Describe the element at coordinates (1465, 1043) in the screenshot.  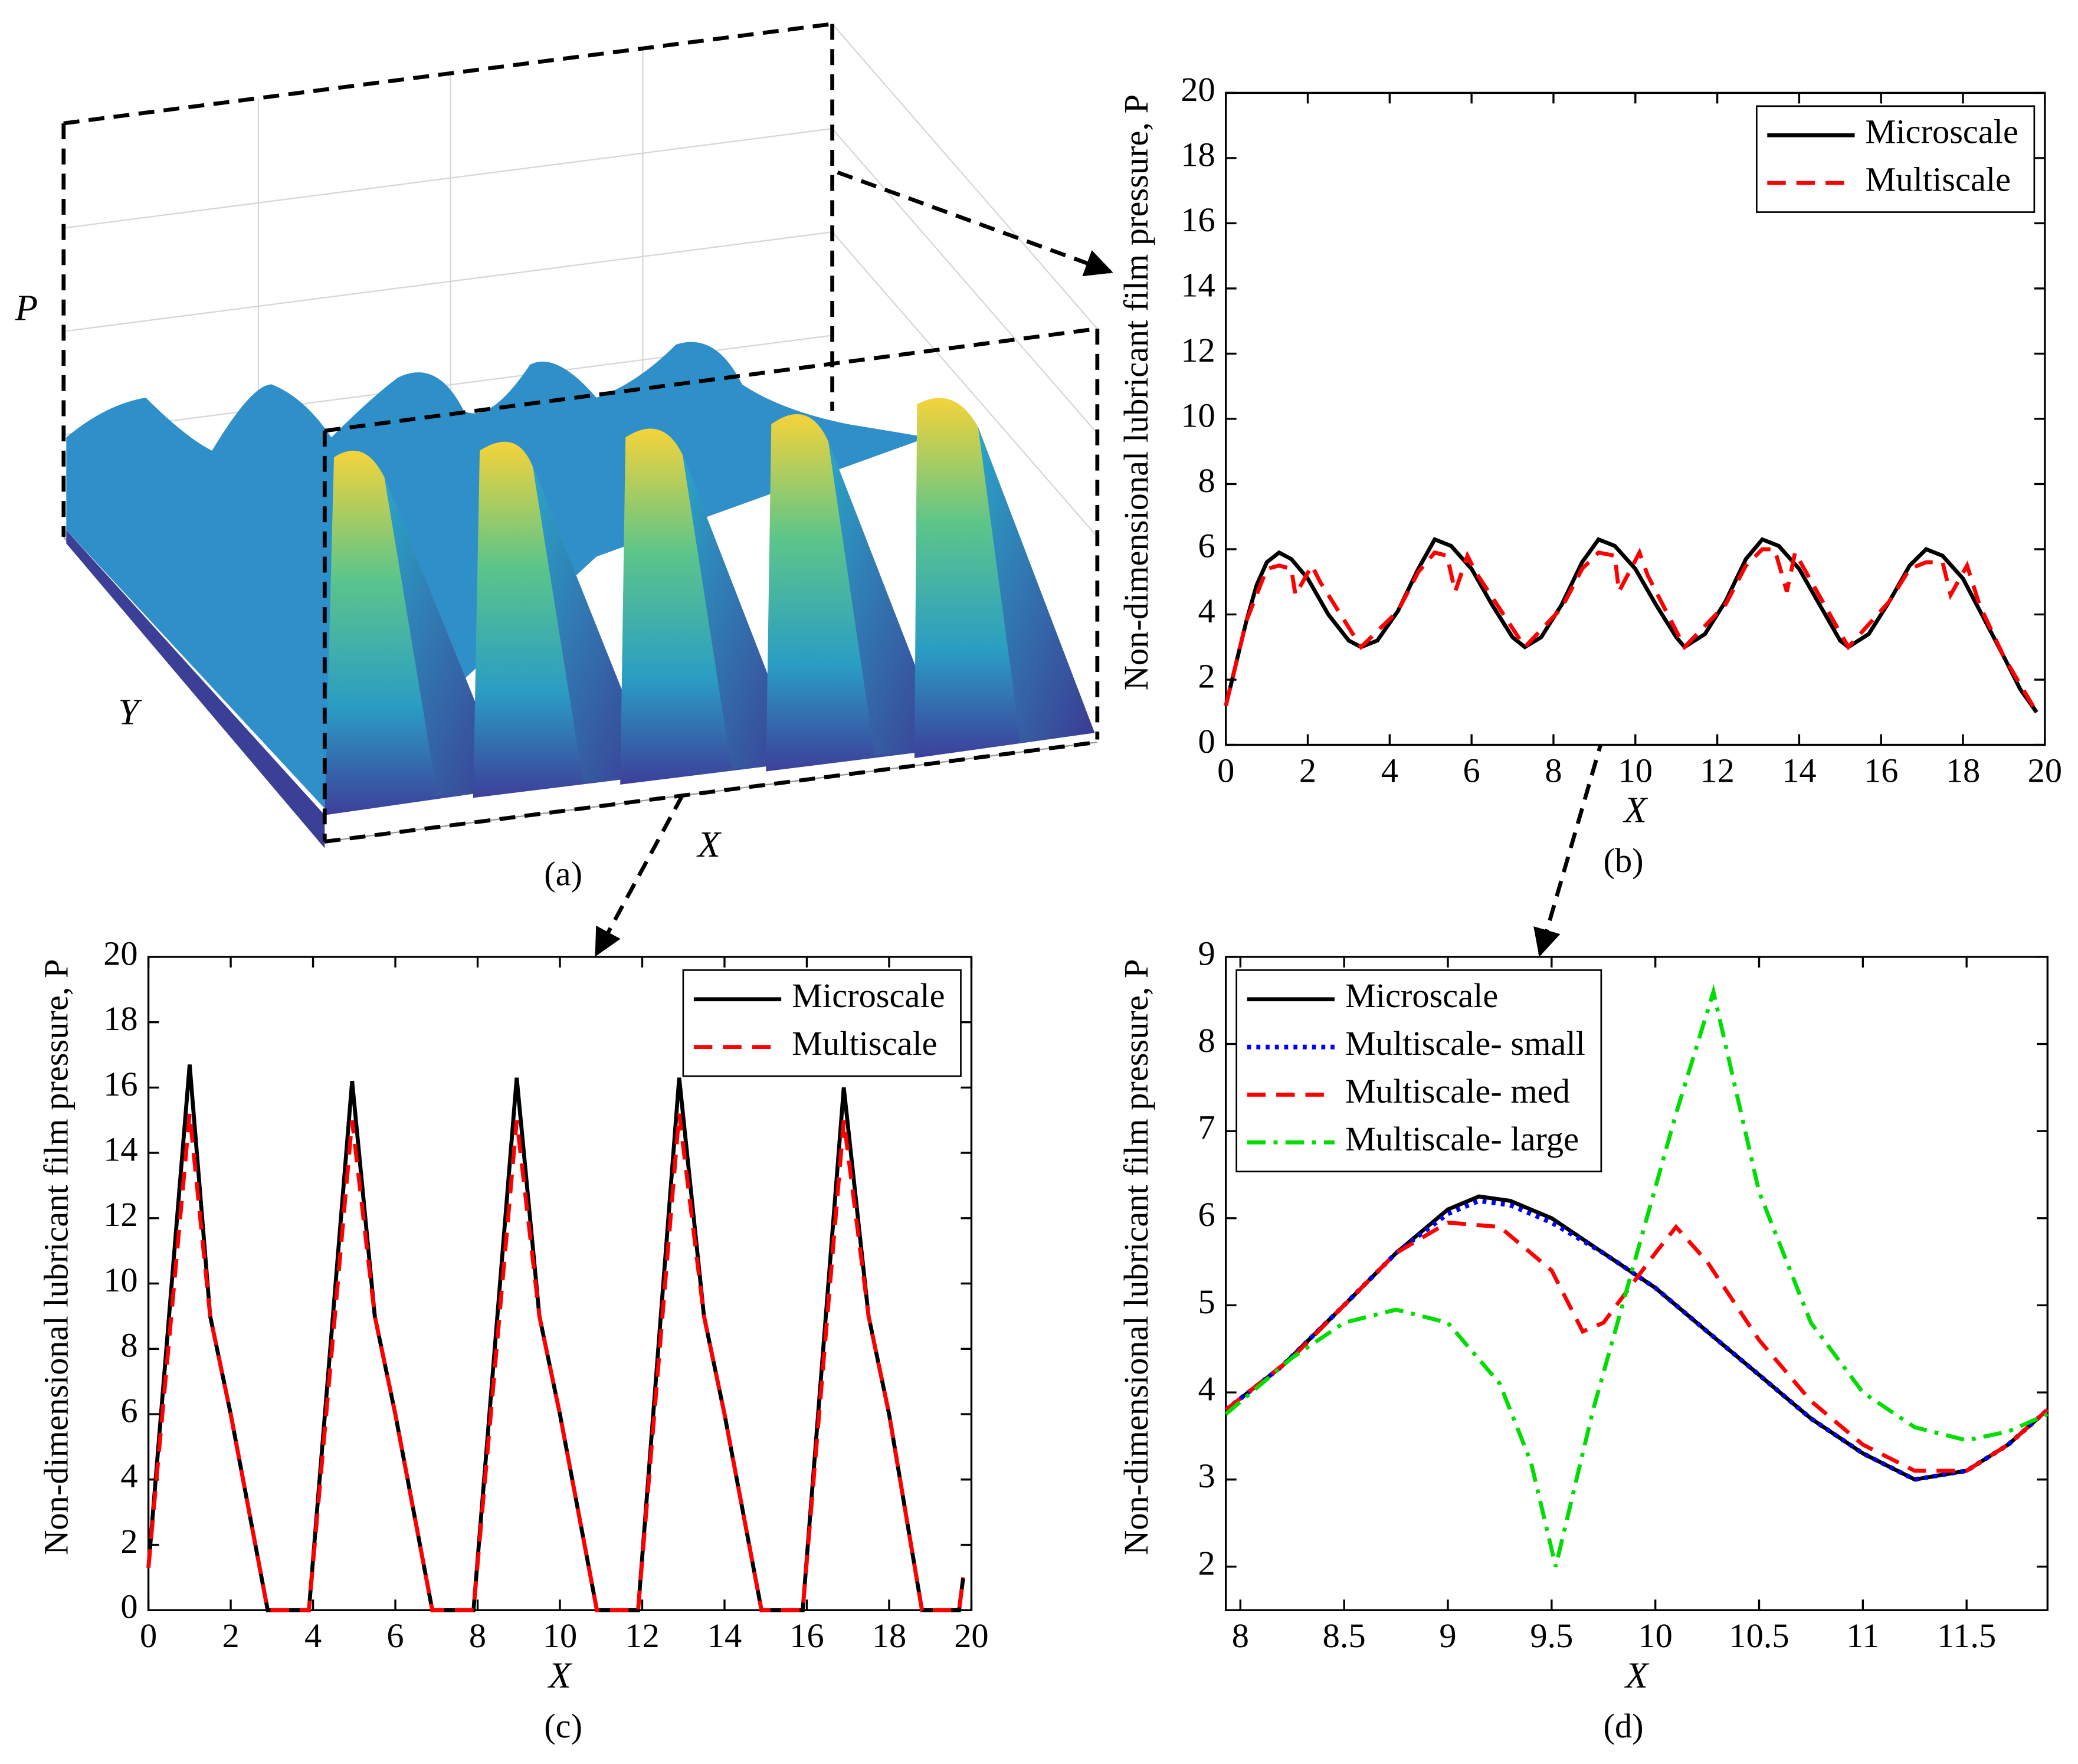
I see `legend-label: Multiscale- small` at that location.